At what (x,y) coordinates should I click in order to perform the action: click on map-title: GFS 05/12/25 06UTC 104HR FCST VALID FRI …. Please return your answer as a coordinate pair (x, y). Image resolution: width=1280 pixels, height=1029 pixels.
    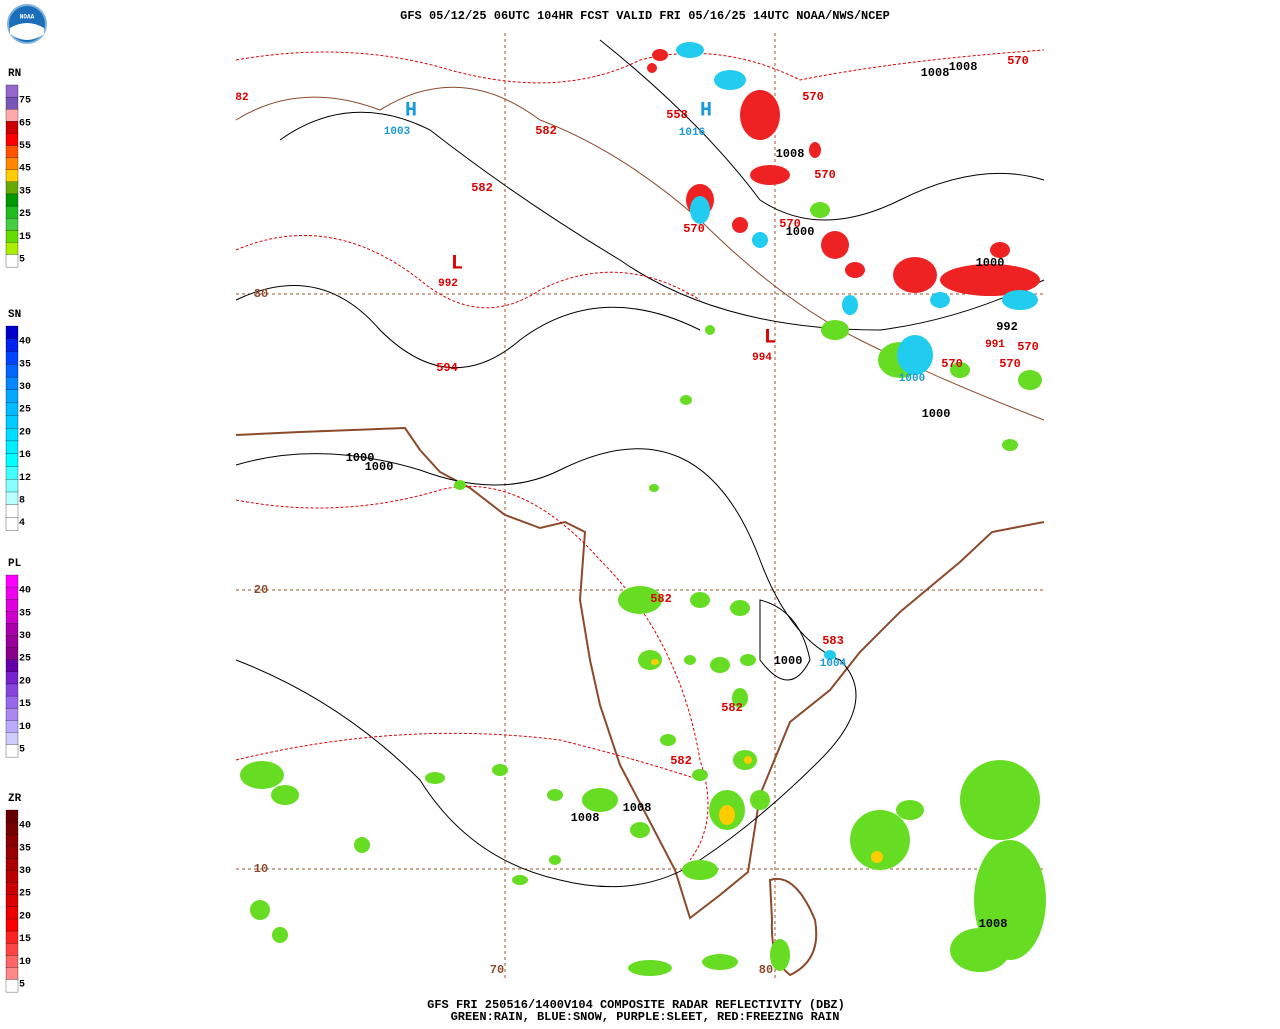
    Looking at the image, I should click on (645, 16).